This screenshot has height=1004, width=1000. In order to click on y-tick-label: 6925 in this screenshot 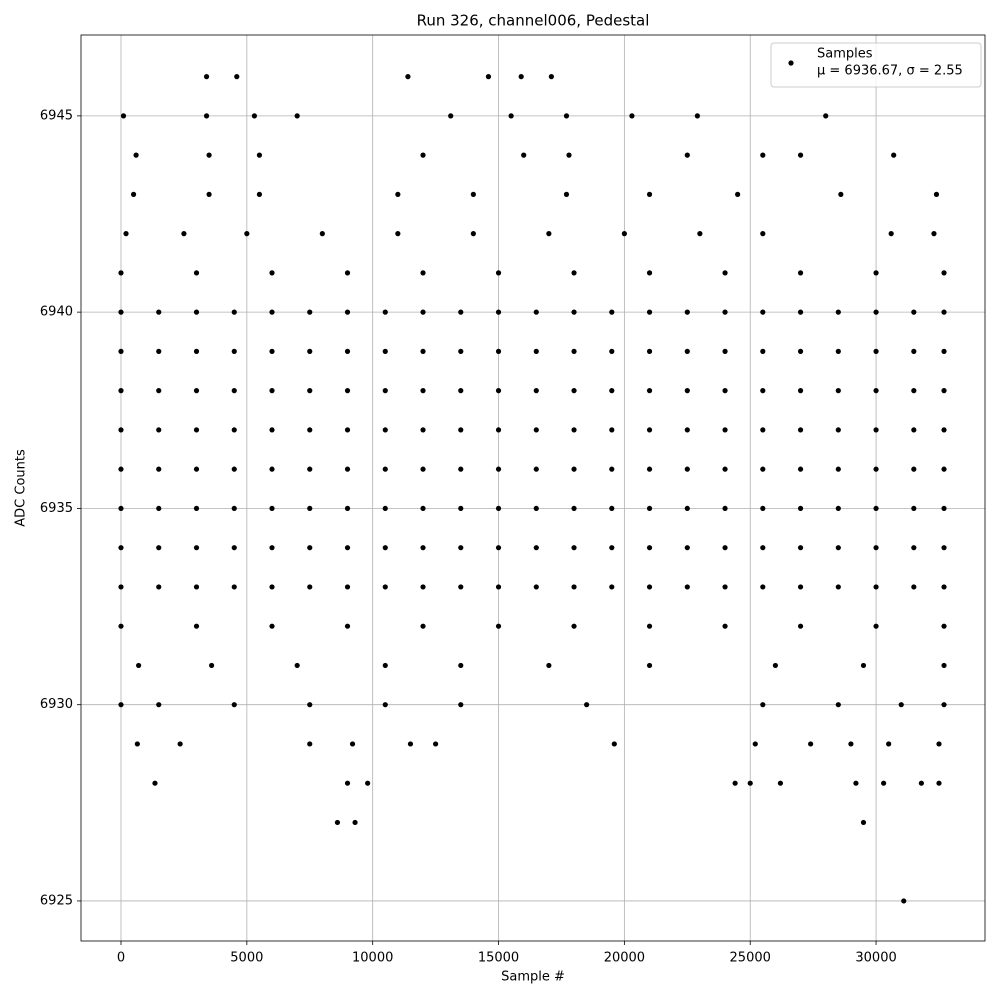, I will do `click(56, 900)`.